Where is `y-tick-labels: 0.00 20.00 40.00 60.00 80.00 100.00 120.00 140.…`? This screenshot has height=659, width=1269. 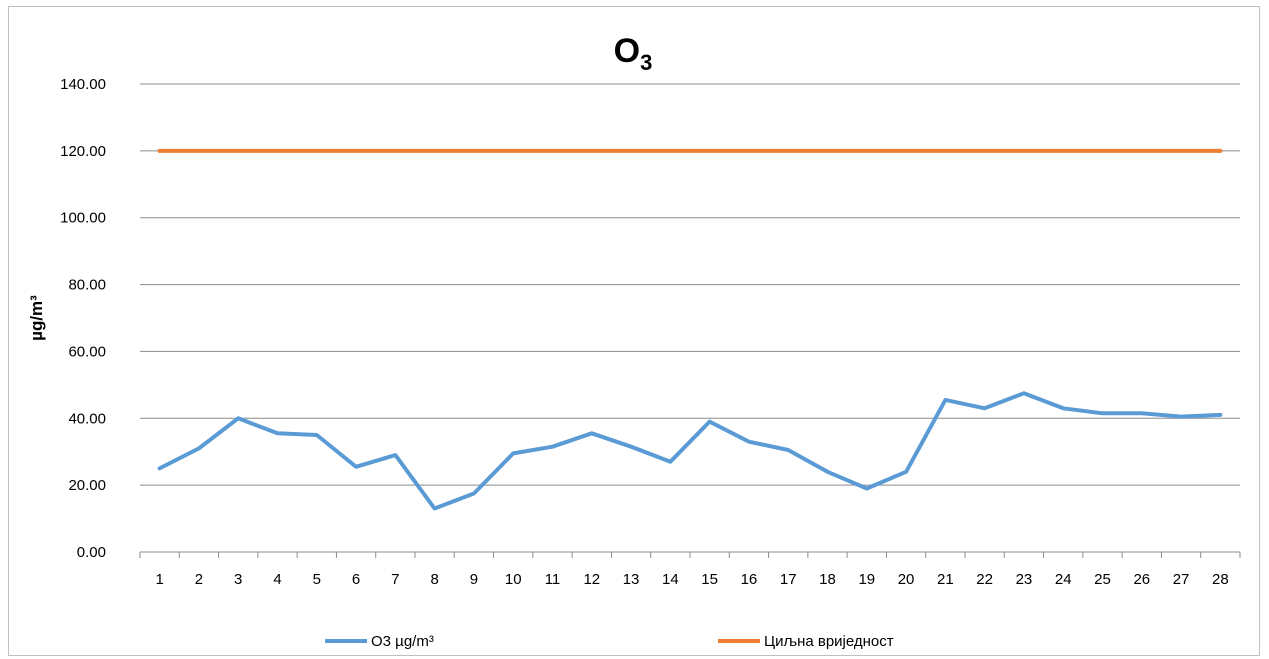
y-tick-labels: 0.00 20.00 40.00 60.00 80.00 100.00 120.00 140.… is located at coordinates (83, 318).